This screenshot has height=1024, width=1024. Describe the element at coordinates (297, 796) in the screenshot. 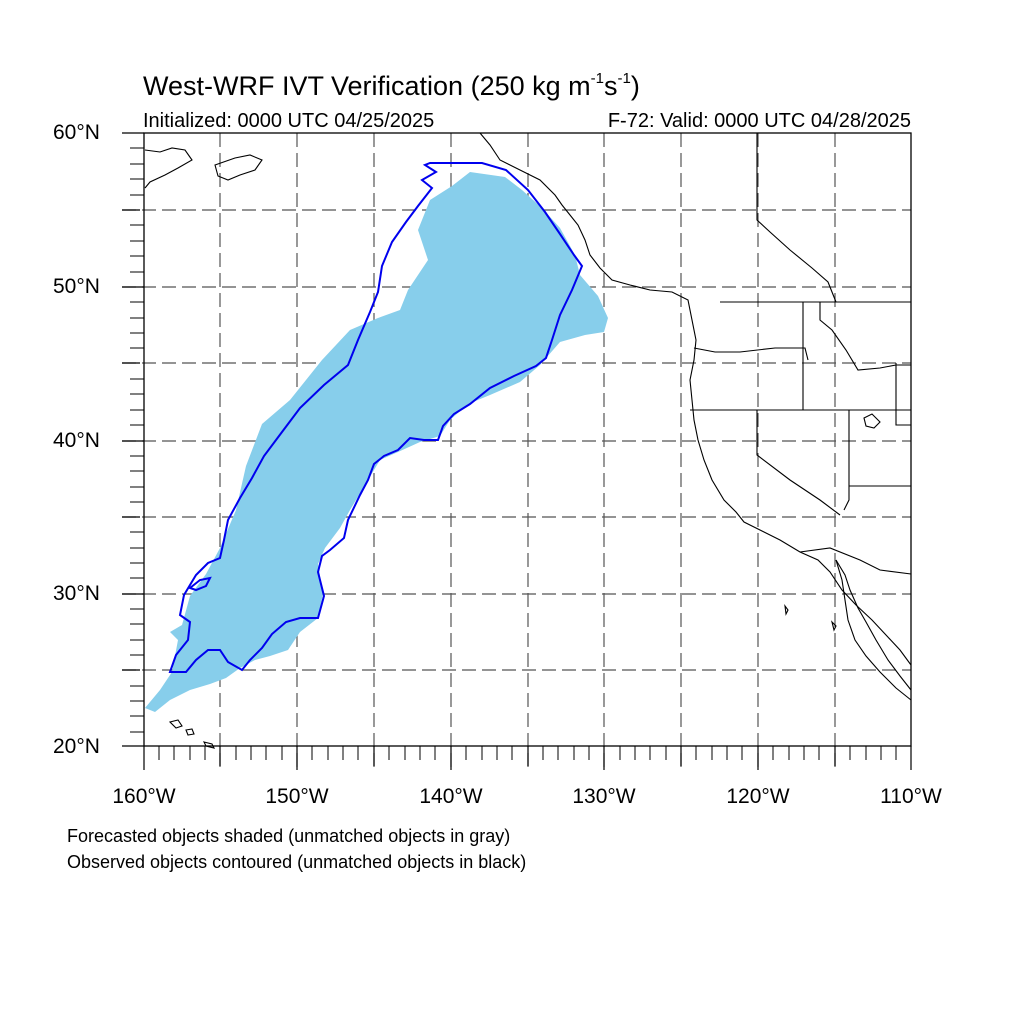

I see `lon-label-150w: 150°W` at that location.